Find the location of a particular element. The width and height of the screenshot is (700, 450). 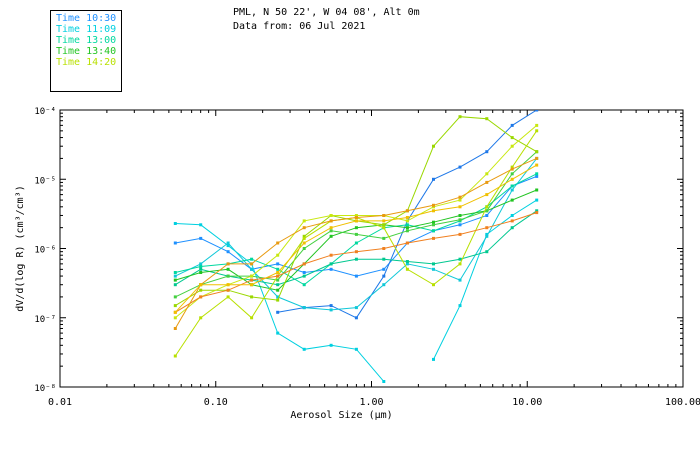

data-series is located at coordinates (356, 262).